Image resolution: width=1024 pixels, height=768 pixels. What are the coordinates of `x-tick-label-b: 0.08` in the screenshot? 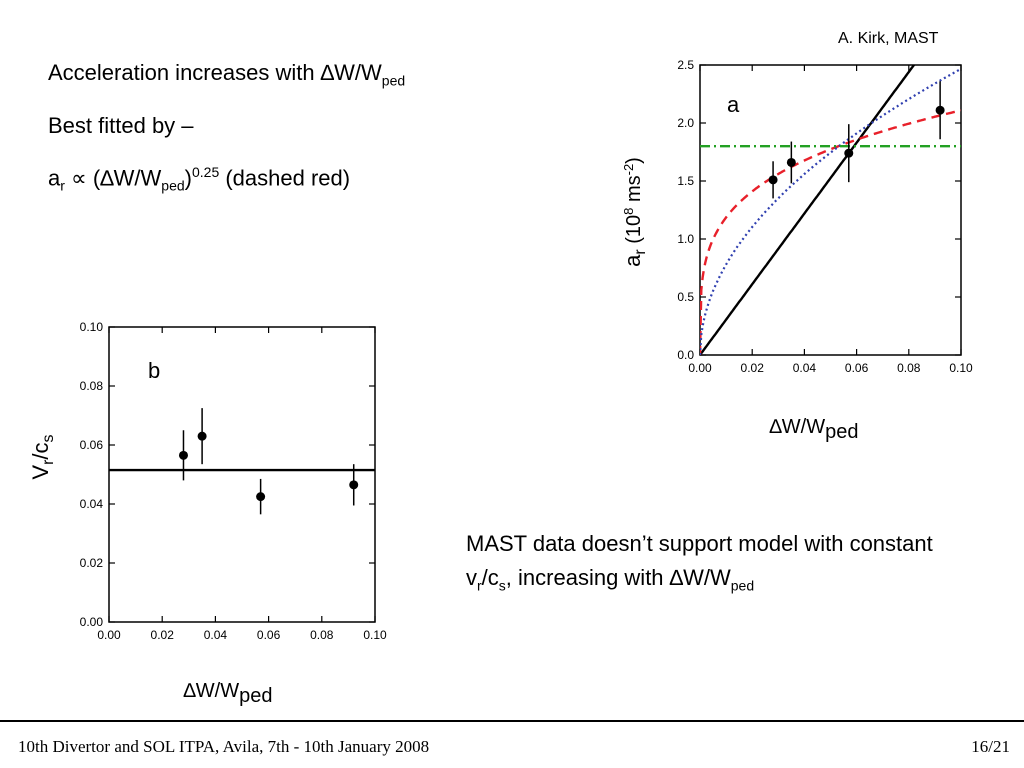 It's located at (322, 635).